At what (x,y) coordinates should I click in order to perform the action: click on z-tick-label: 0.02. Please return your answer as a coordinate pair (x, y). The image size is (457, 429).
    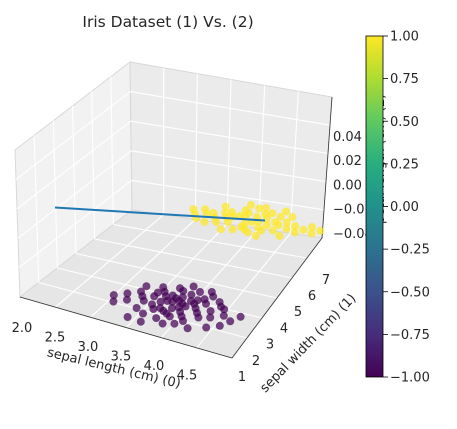
    Looking at the image, I should click on (347, 161).